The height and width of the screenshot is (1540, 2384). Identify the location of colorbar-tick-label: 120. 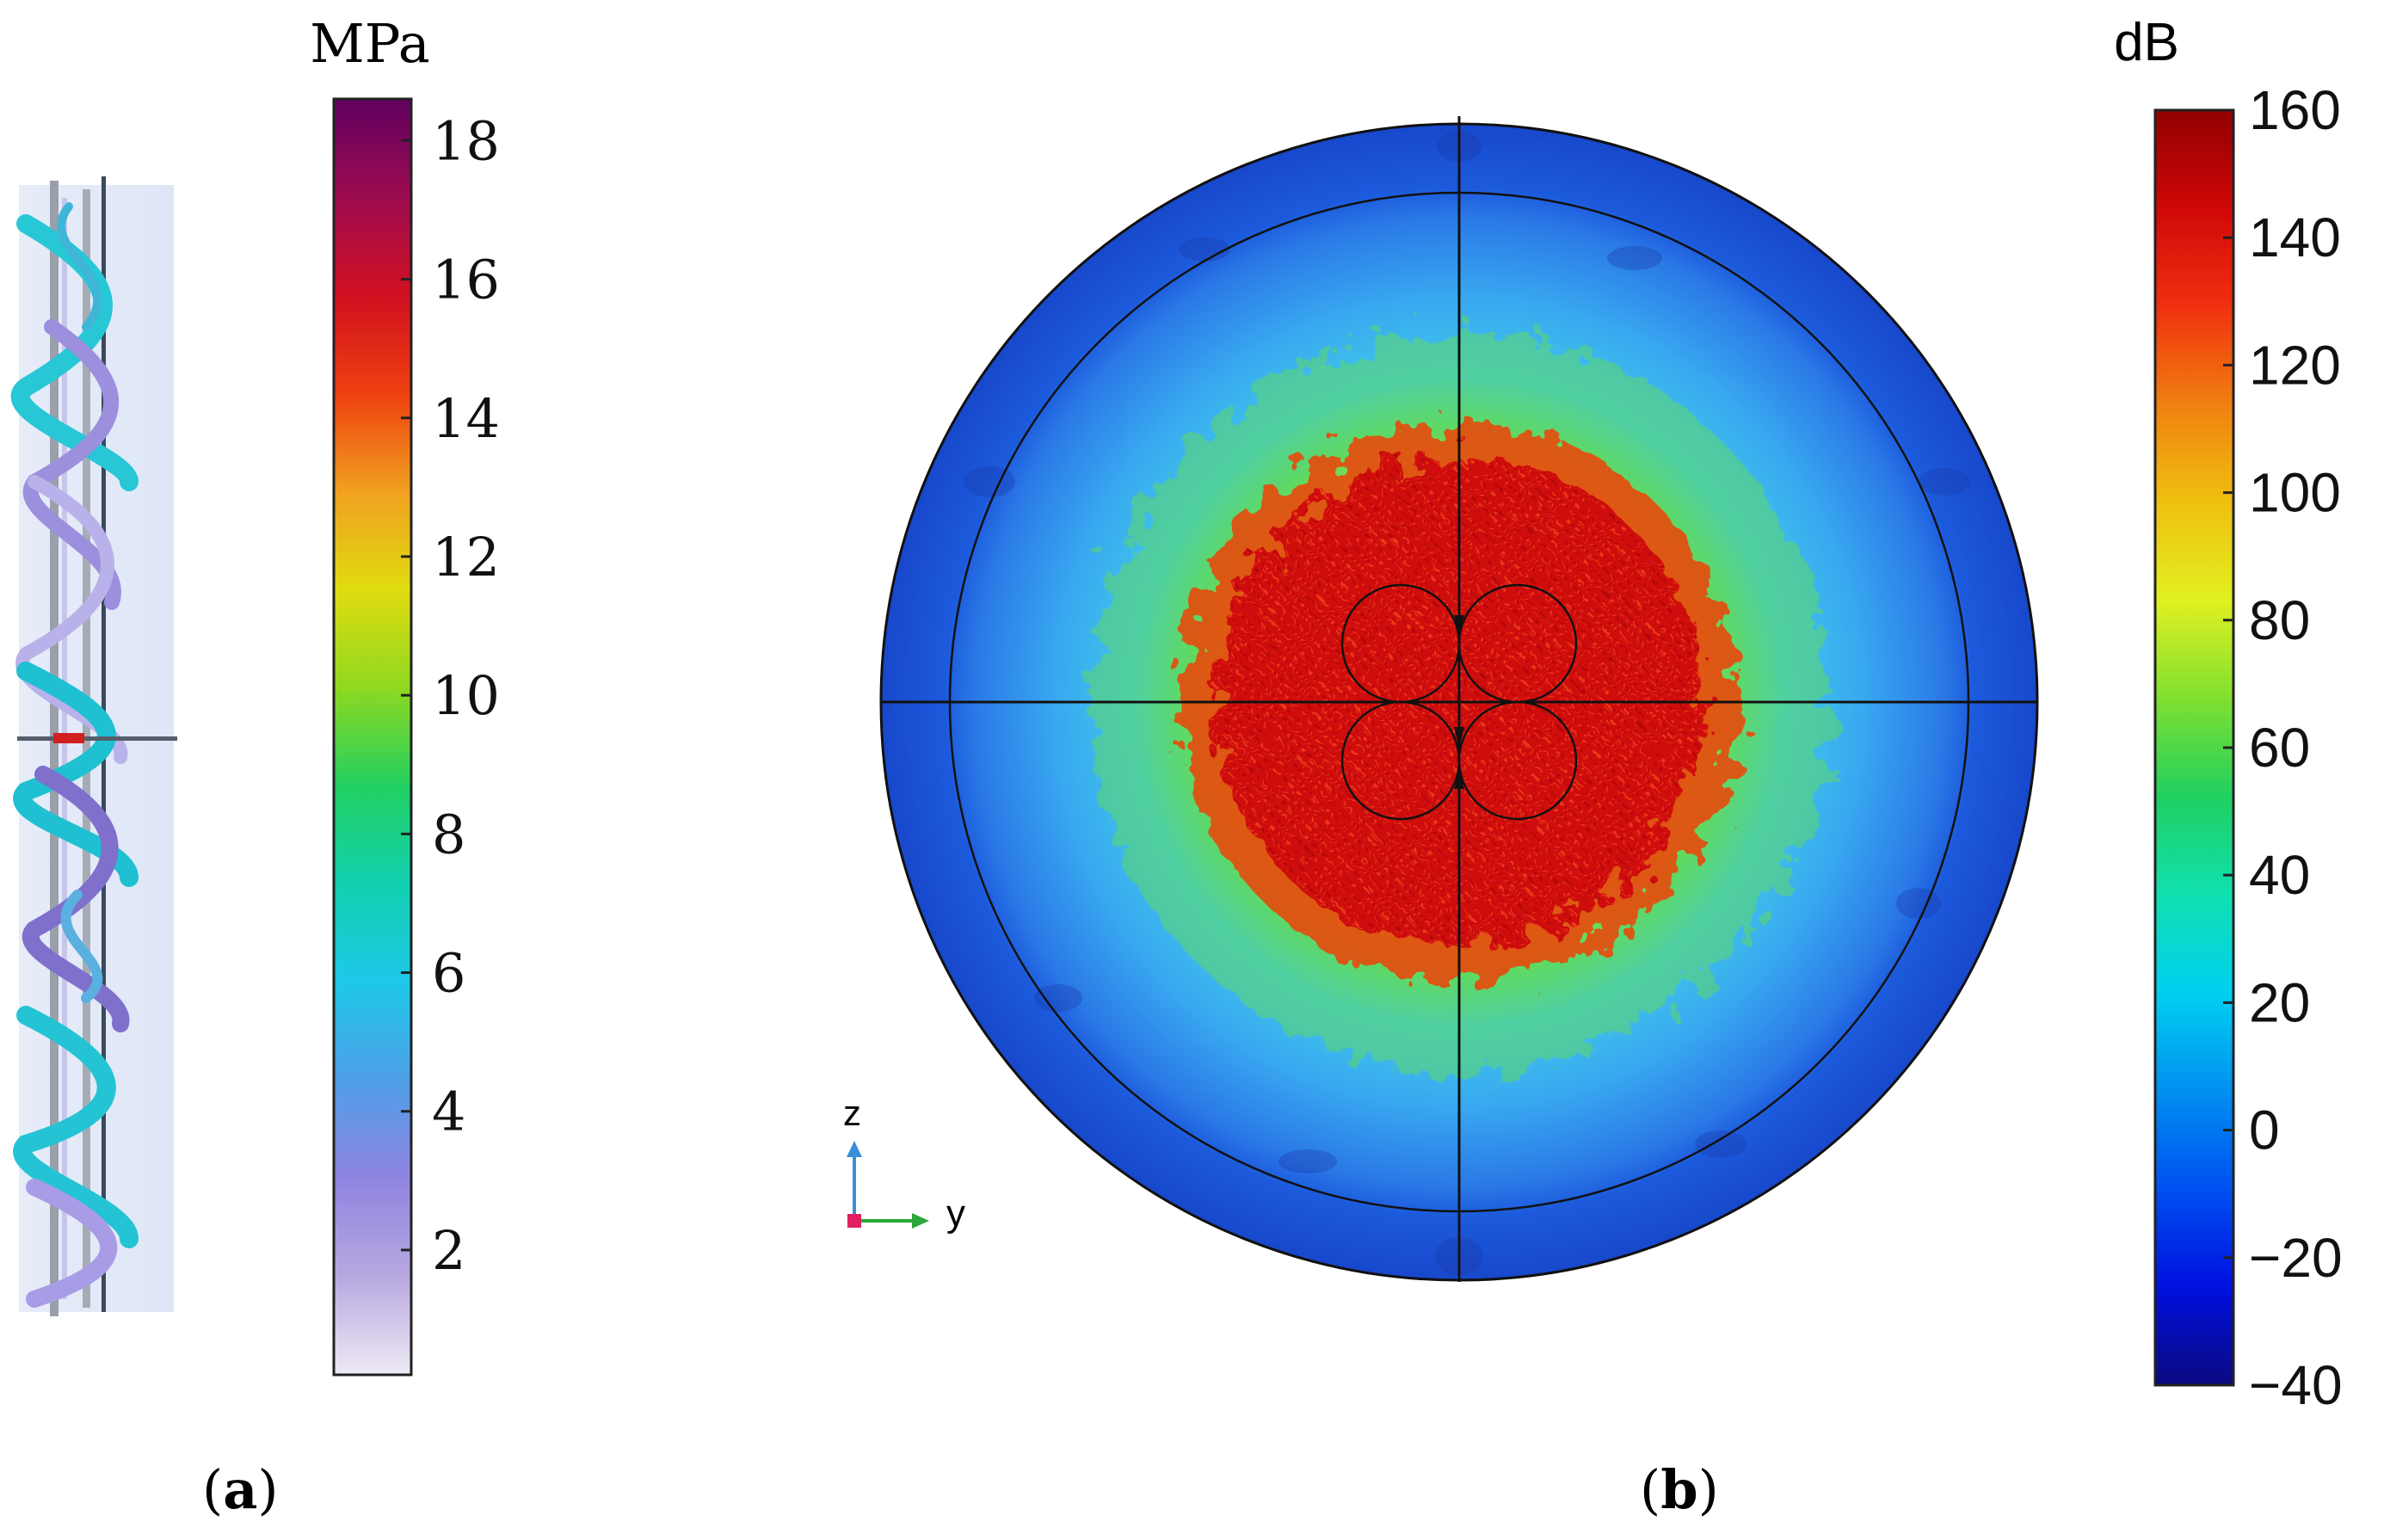
(2295, 365).